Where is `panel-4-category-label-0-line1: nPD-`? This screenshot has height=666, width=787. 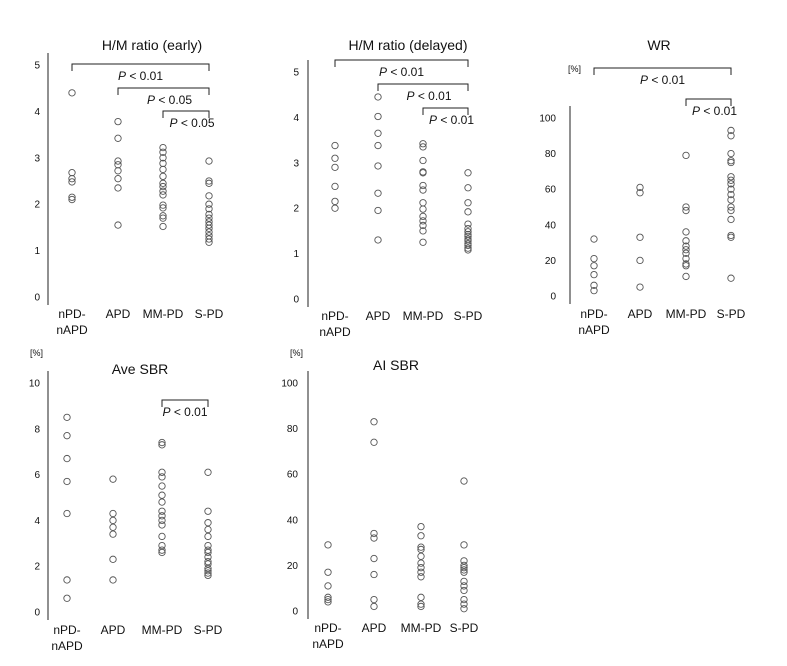
panel-4-category-label-0-line1: nPD- is located at coordinates (66, 630).